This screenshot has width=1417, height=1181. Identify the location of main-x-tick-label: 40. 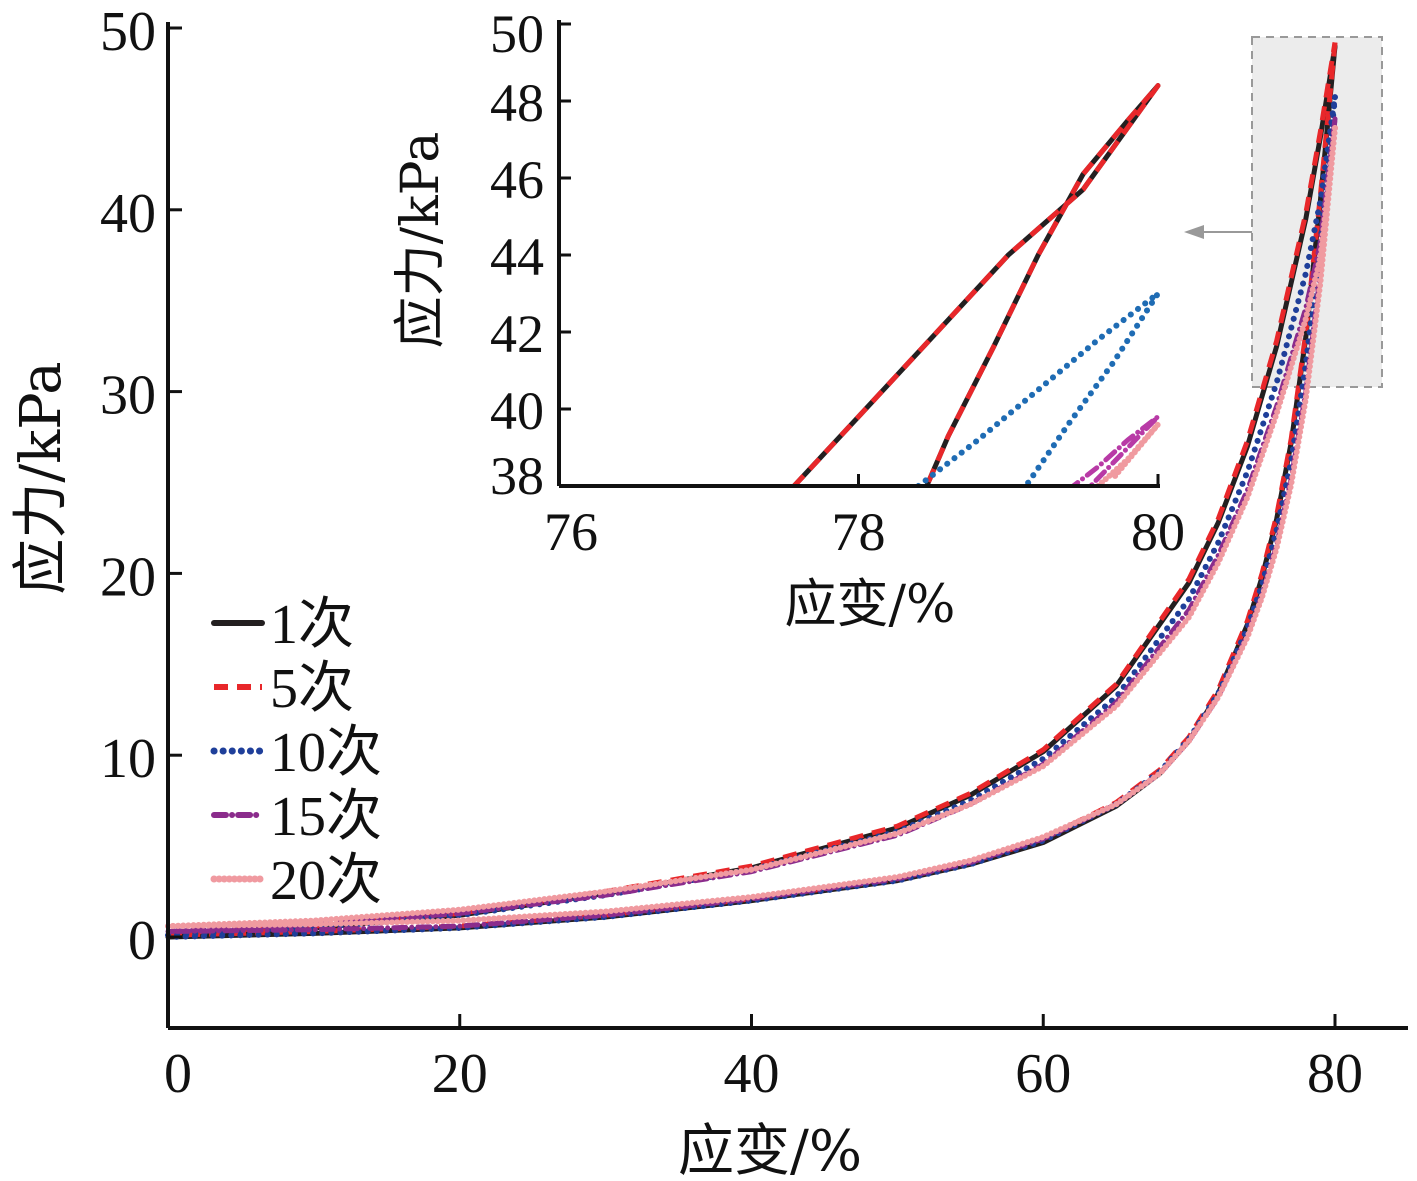
(752, 1074).